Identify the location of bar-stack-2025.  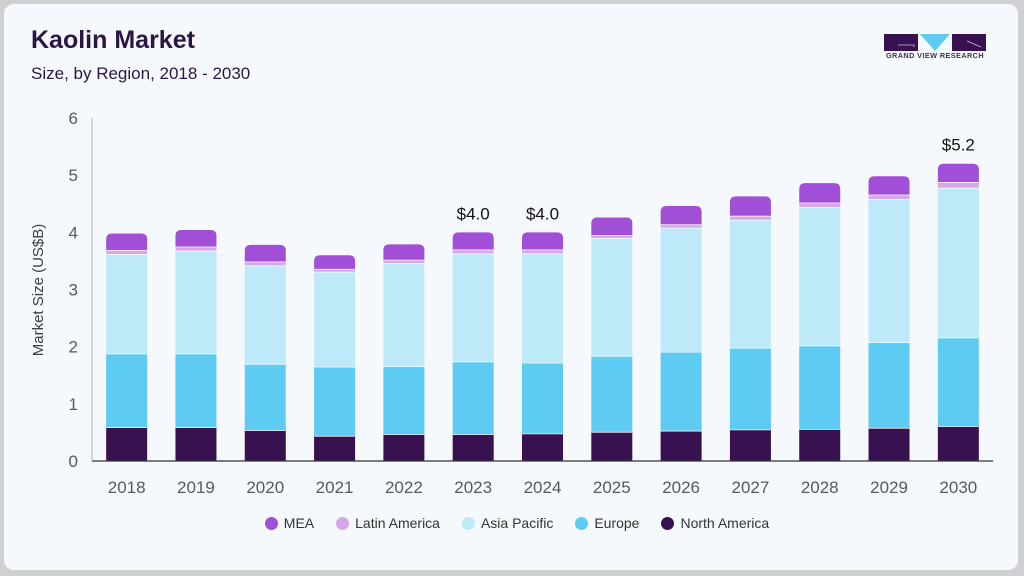
(612, 339).